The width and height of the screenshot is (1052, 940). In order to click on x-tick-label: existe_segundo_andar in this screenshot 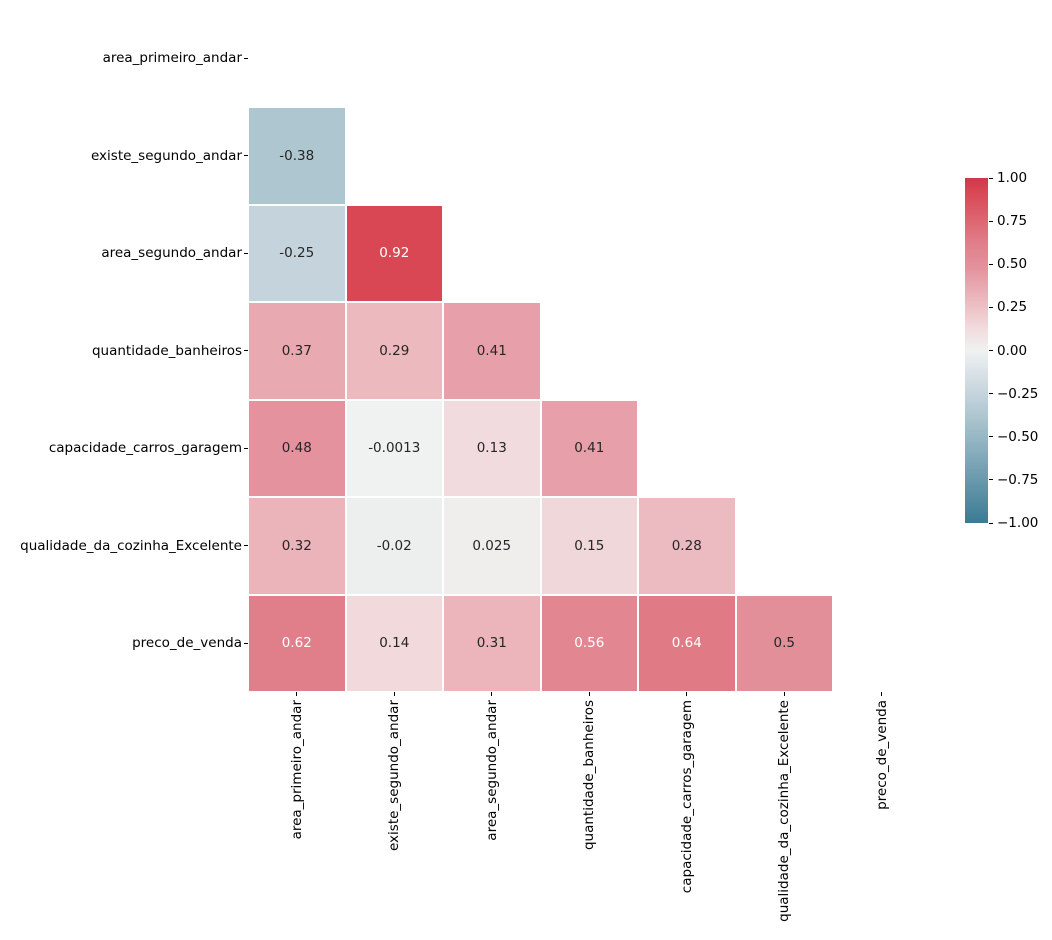, I will do `click(394, 776)`.